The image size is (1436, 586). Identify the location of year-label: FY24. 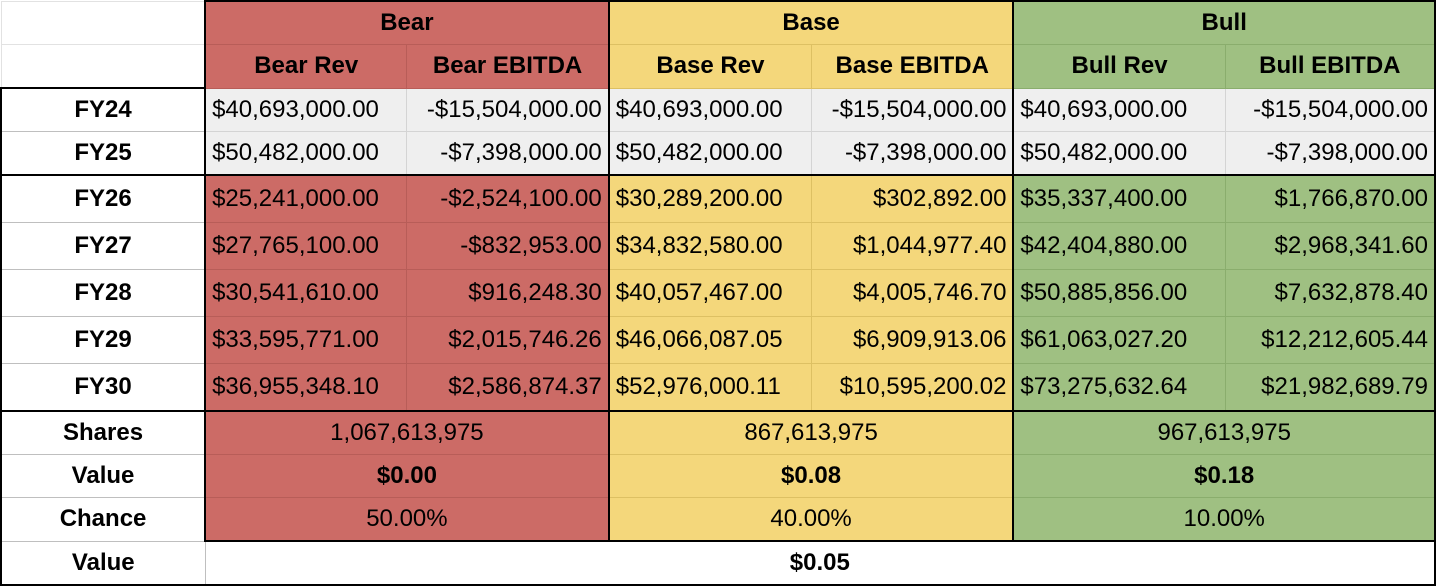
(103, 109).